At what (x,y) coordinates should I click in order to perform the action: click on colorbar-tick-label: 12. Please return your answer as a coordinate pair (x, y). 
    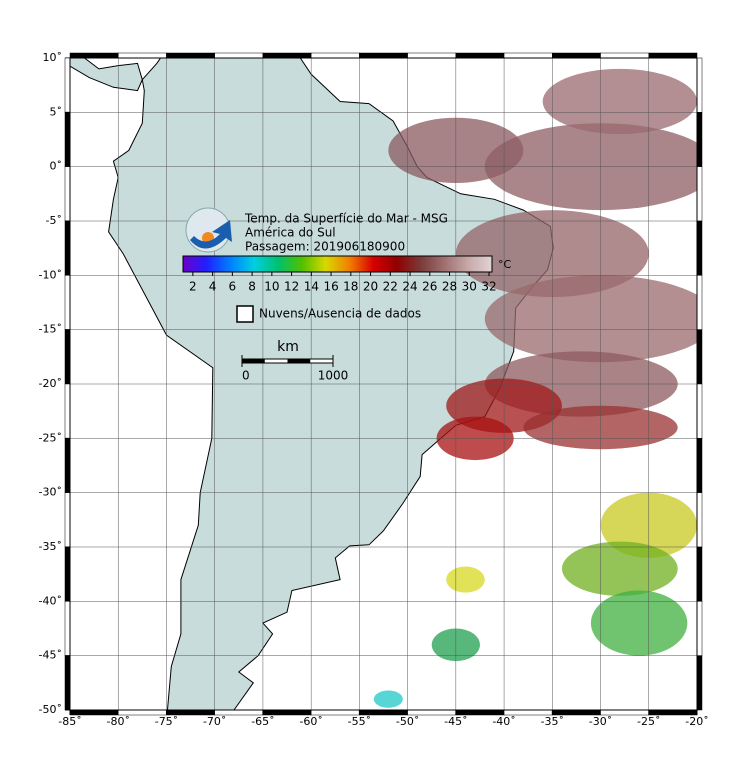
    Looking at the image, I should click on (291, 287).